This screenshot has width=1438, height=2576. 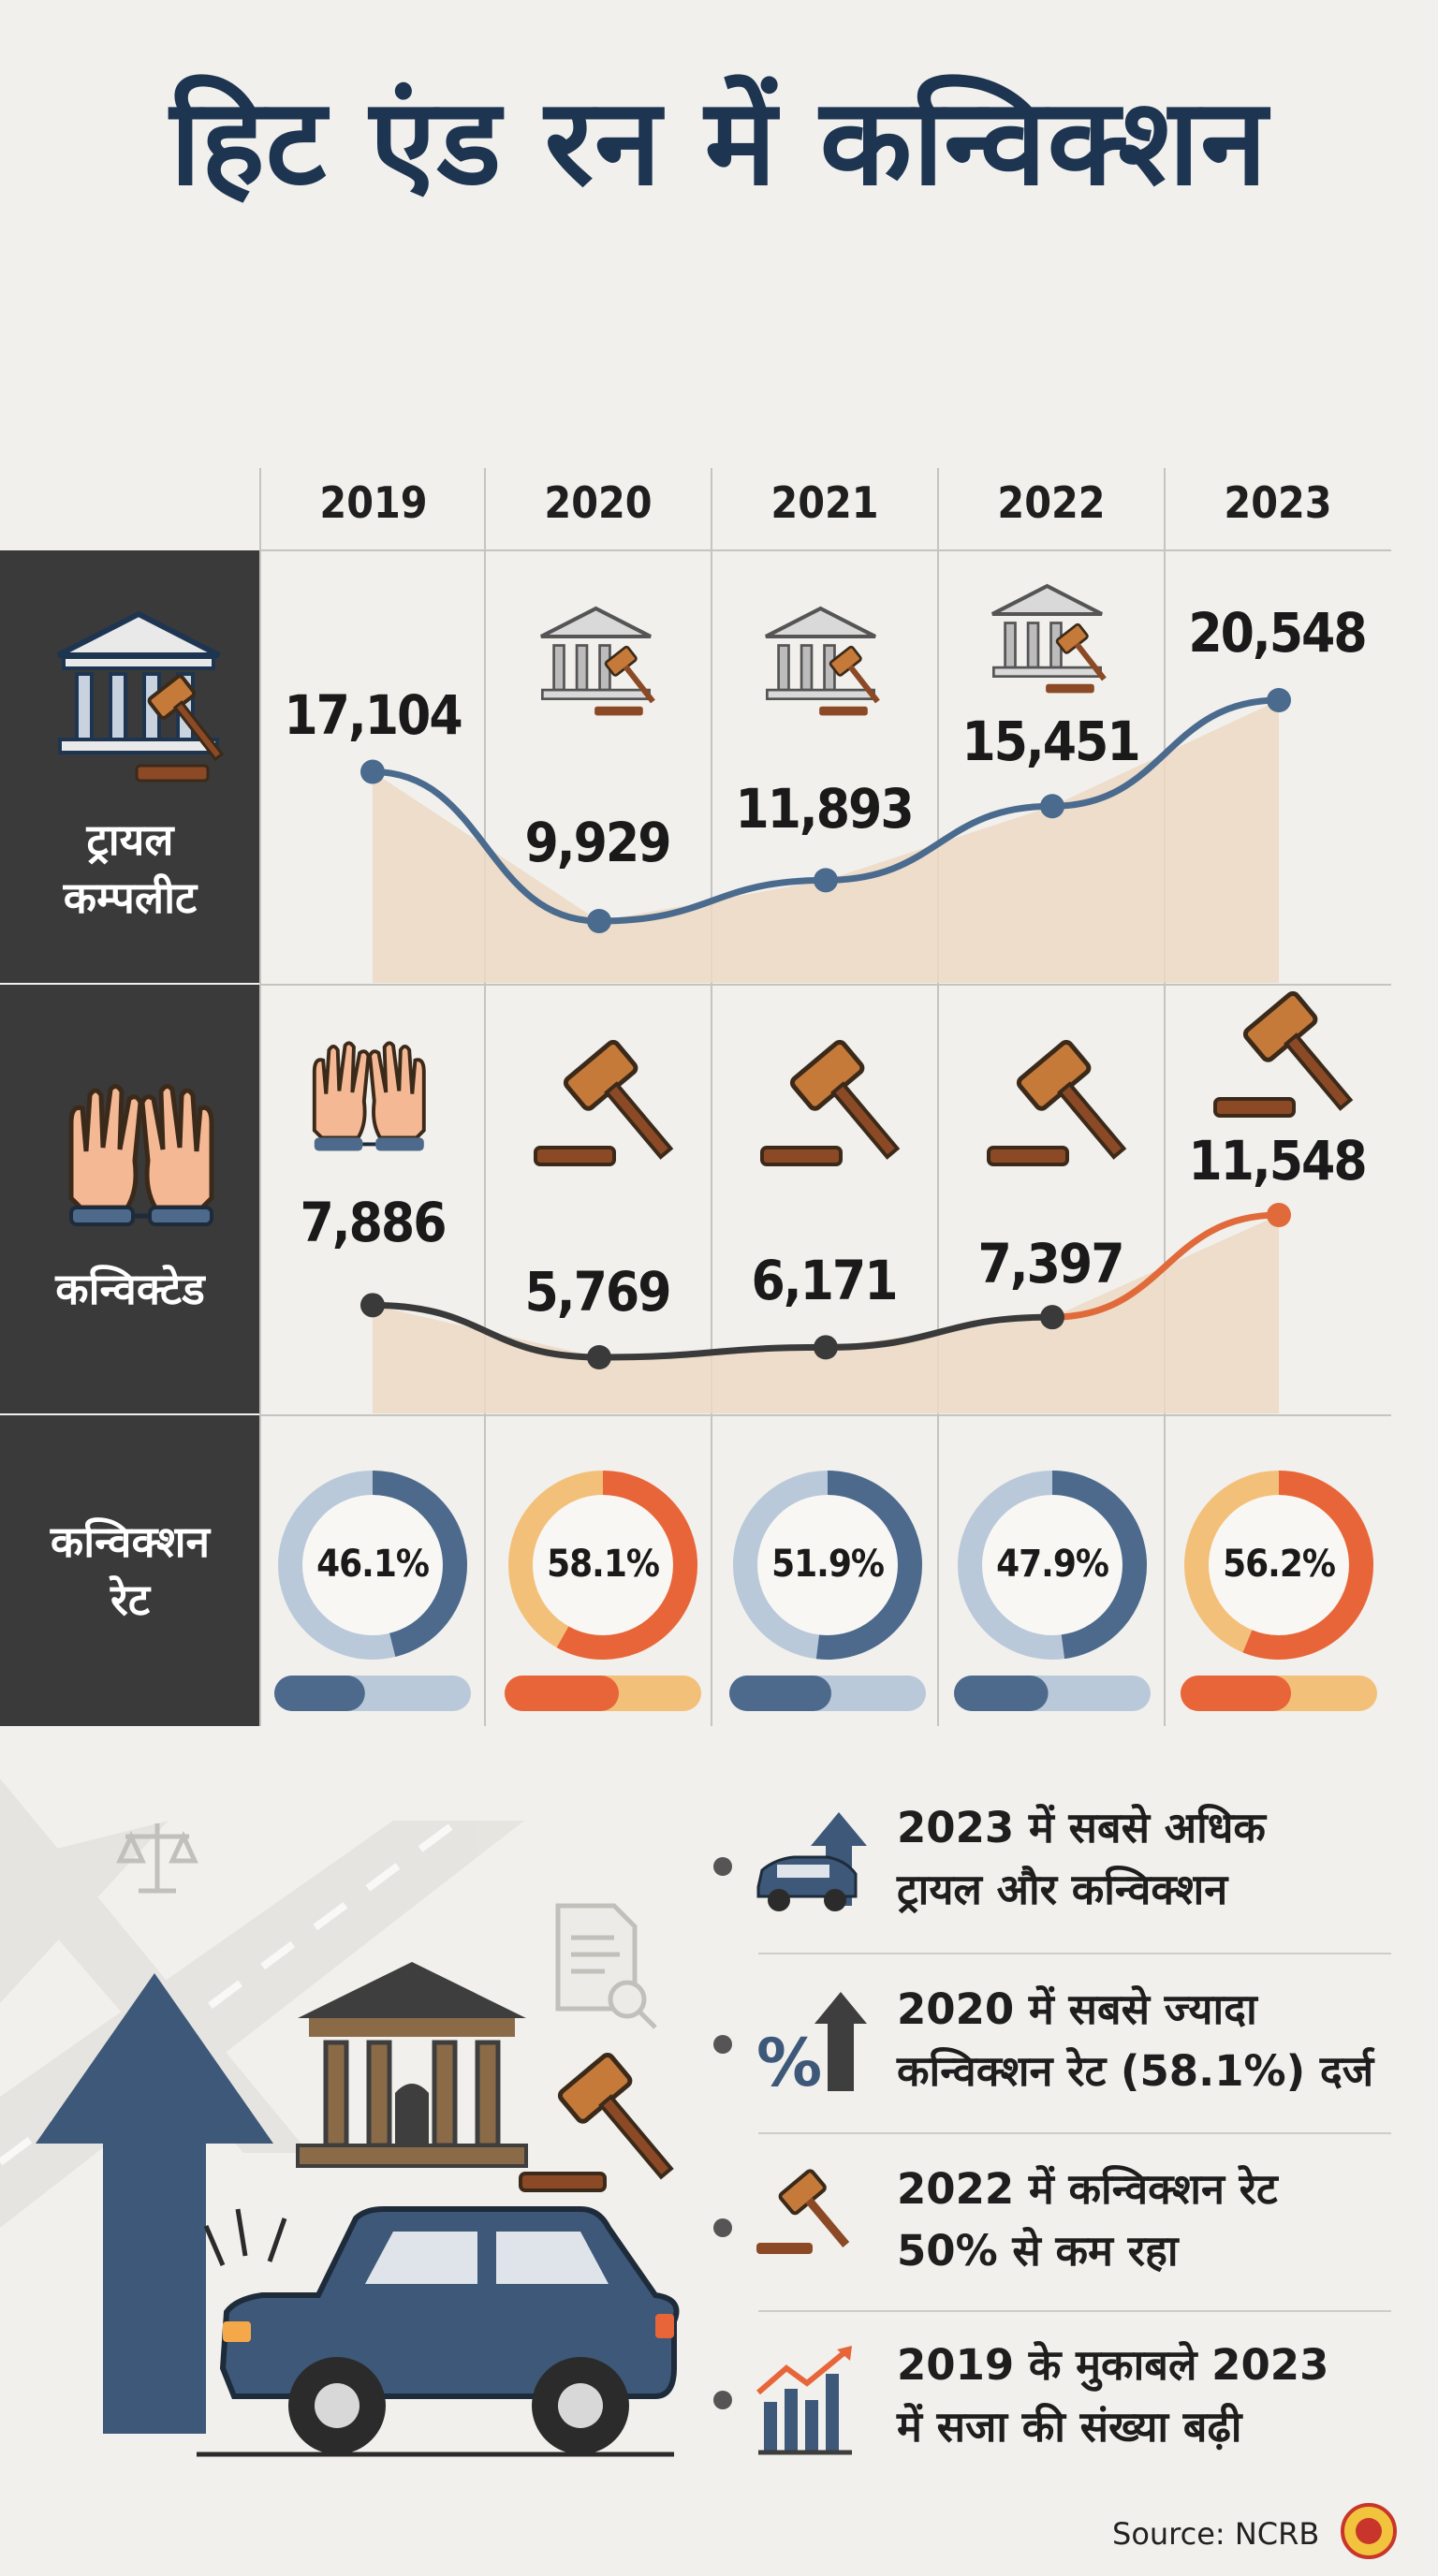 What do you see at coordinates (1062, 1889) in the screenshot?
I see `fact-line: ट्रायल और कन्विक्शन` at bounding box center [1062, 1889].